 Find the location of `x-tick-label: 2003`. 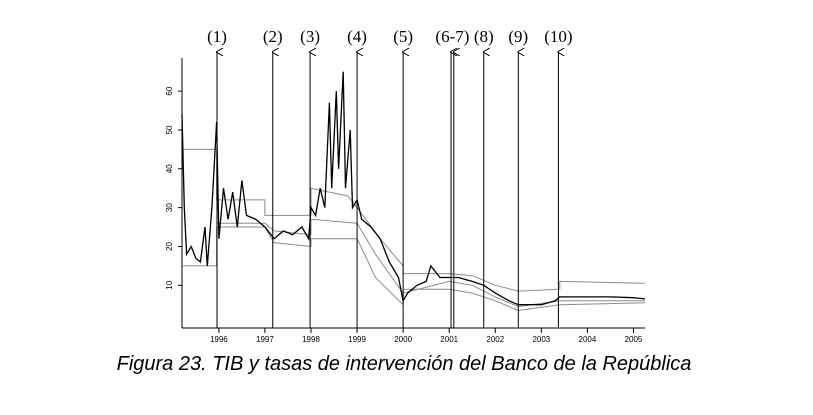

x-tick-label: 2003 is located at coordinates (541, 339).